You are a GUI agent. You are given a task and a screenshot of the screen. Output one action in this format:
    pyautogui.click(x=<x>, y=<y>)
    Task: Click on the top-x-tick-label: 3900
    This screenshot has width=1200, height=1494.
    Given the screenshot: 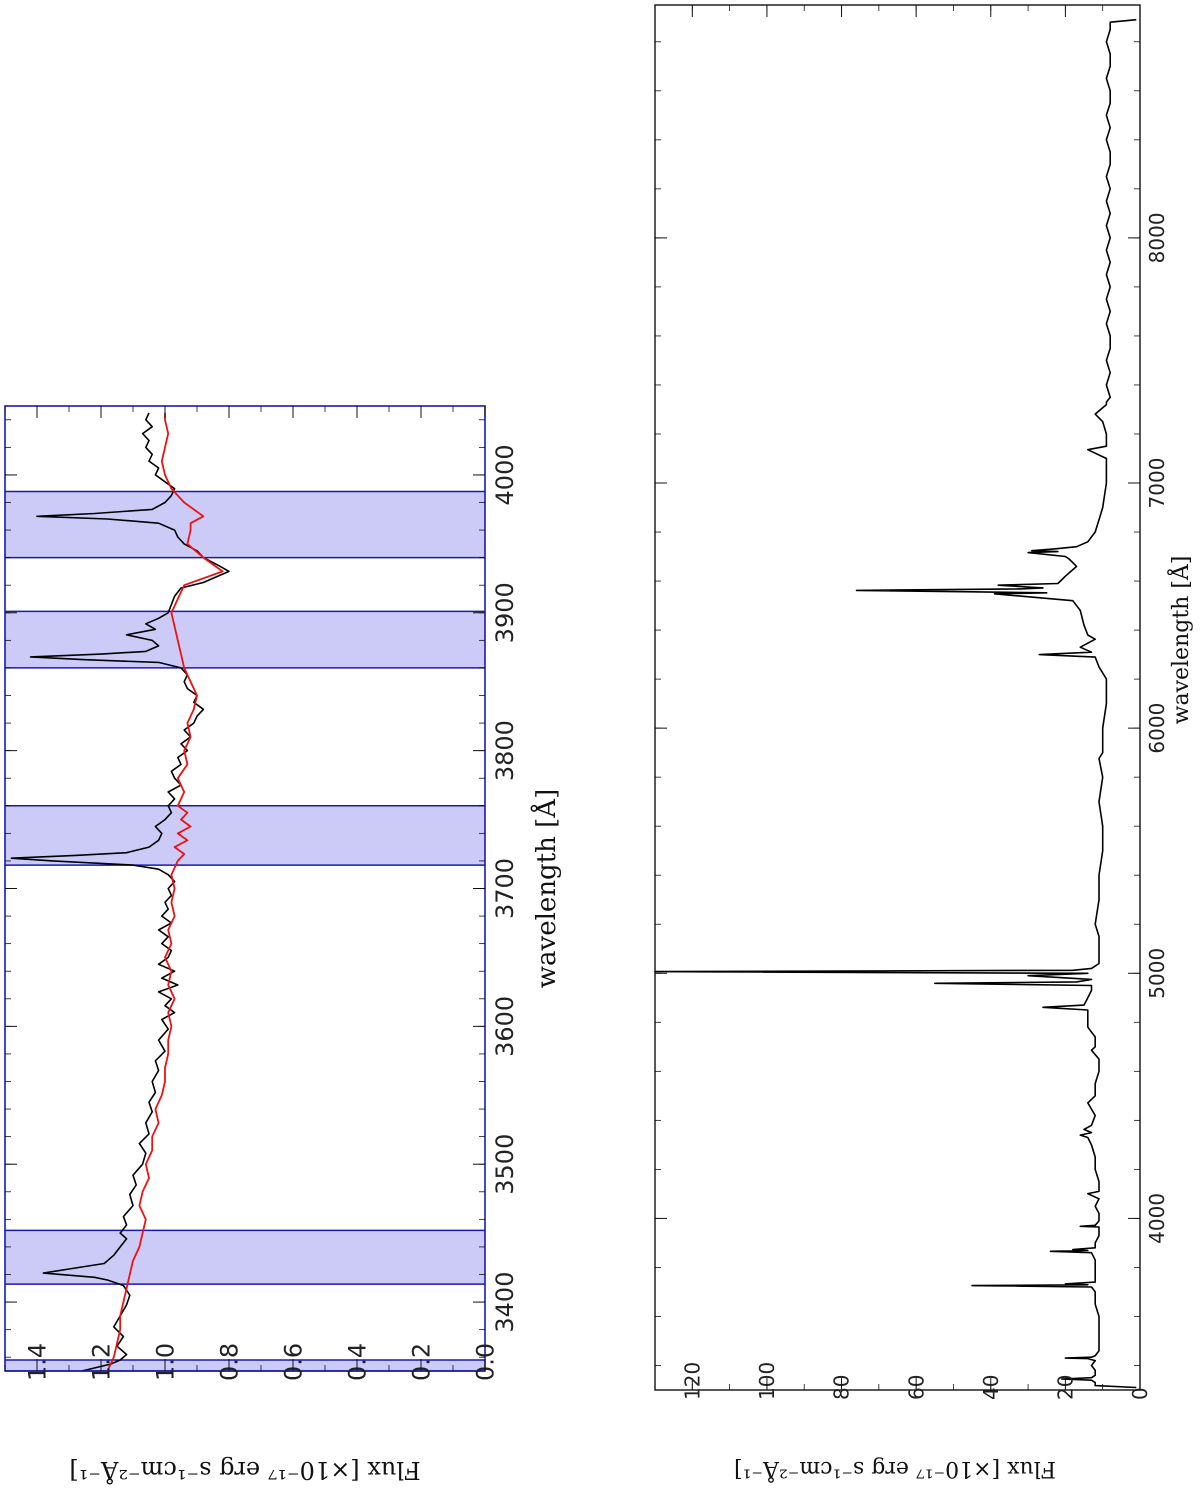 What is the action you would take?
    pyautogui.click(x=505, y=612)
    